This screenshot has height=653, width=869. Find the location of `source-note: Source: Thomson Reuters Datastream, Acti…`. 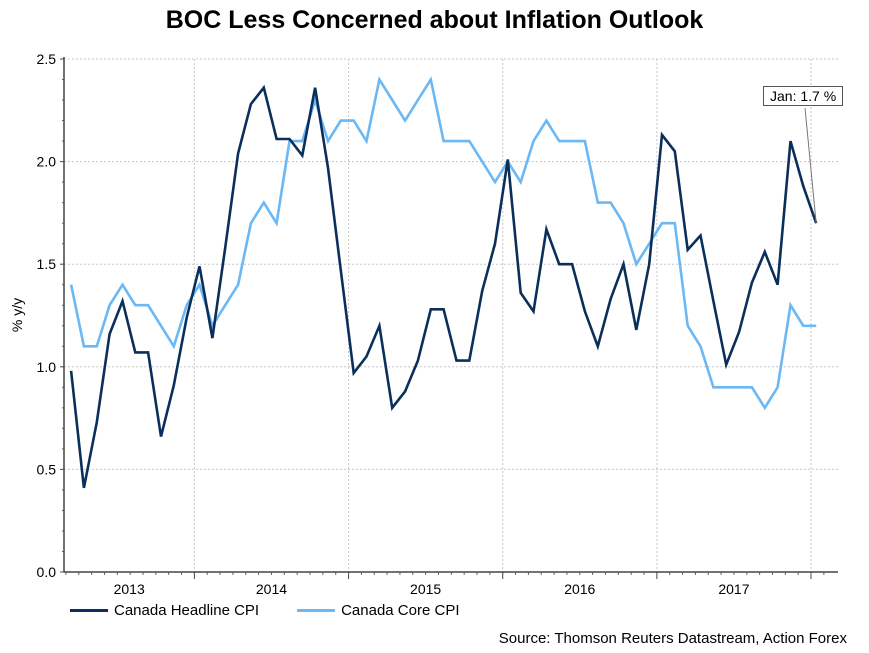

source-note: Source: Thomson Reuters Datastream, Acti… is located at coordinates (672, 638).